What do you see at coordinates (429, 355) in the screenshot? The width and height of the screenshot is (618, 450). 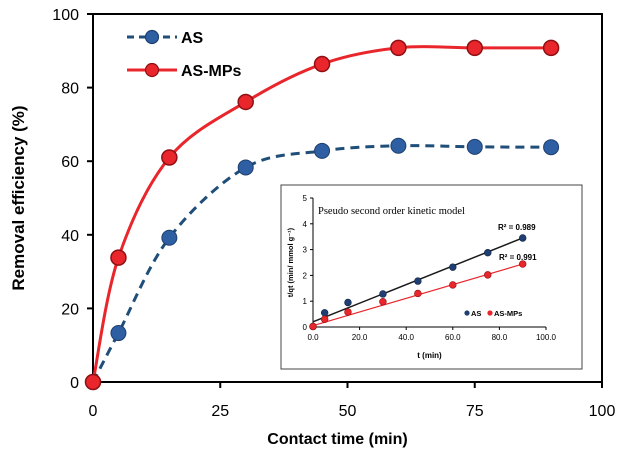 I see `inset-x-axis-label: t (min)` at bounding box center [429, 355].